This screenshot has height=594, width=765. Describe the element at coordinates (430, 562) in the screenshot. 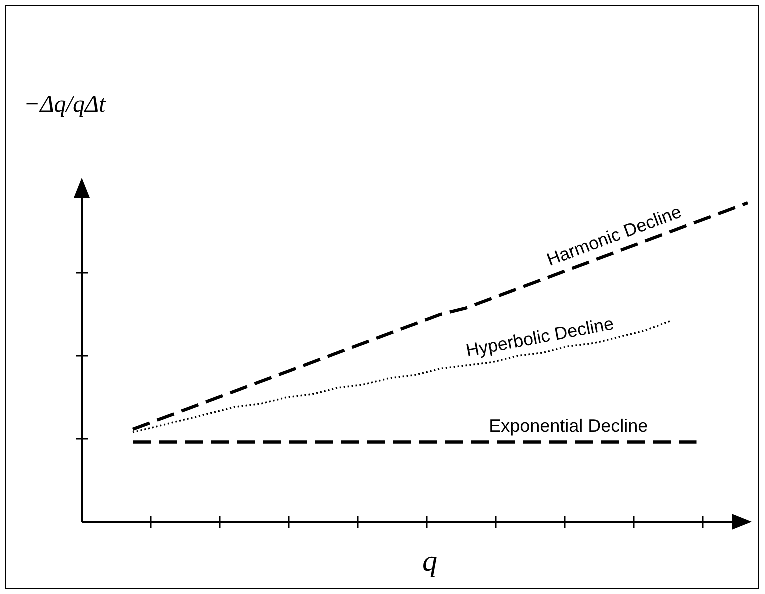

I see `x-axis-title: q` at that location.